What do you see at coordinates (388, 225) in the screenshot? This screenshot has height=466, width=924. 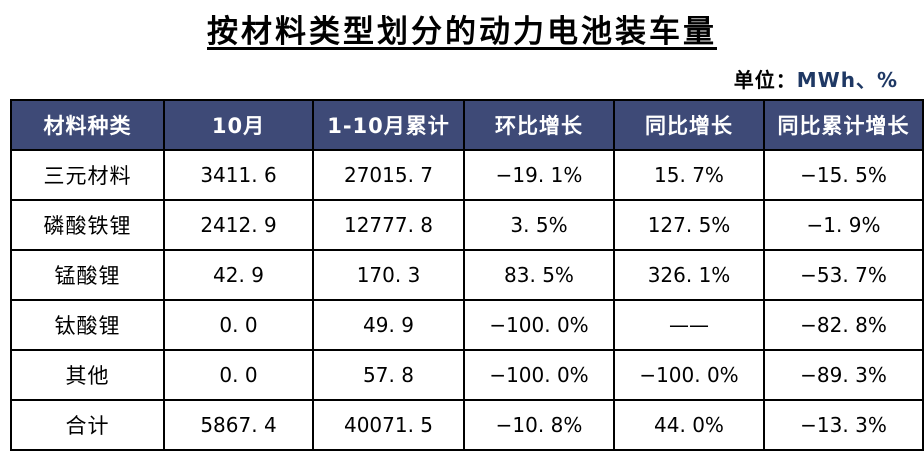 I see `cell-value: 12777. 8` at bounding box center [388, 225].